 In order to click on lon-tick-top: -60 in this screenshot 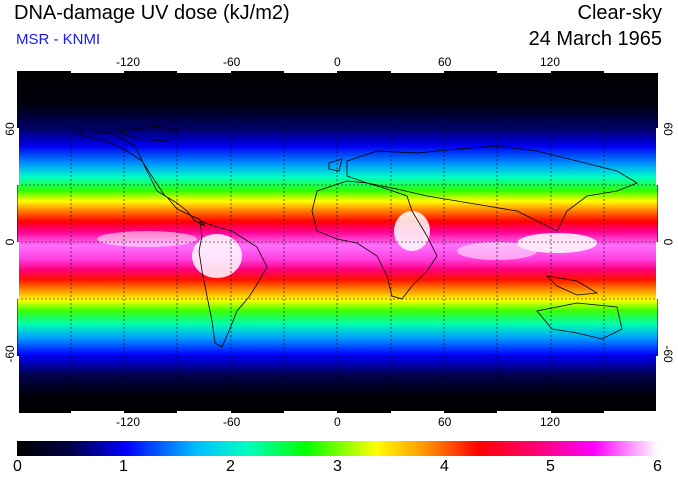, I will do `click(232, 62)`.